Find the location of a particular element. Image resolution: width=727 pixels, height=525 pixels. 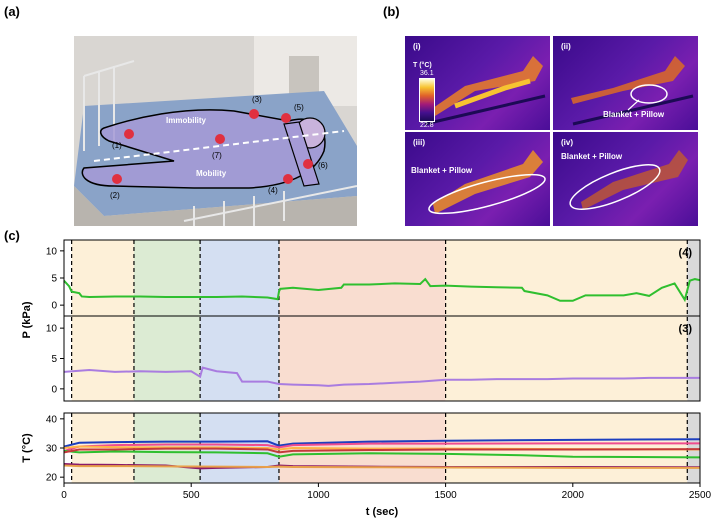

thermal-cell-iii: (iii) Blanket + Pillow is located at coordinates (477, 179).